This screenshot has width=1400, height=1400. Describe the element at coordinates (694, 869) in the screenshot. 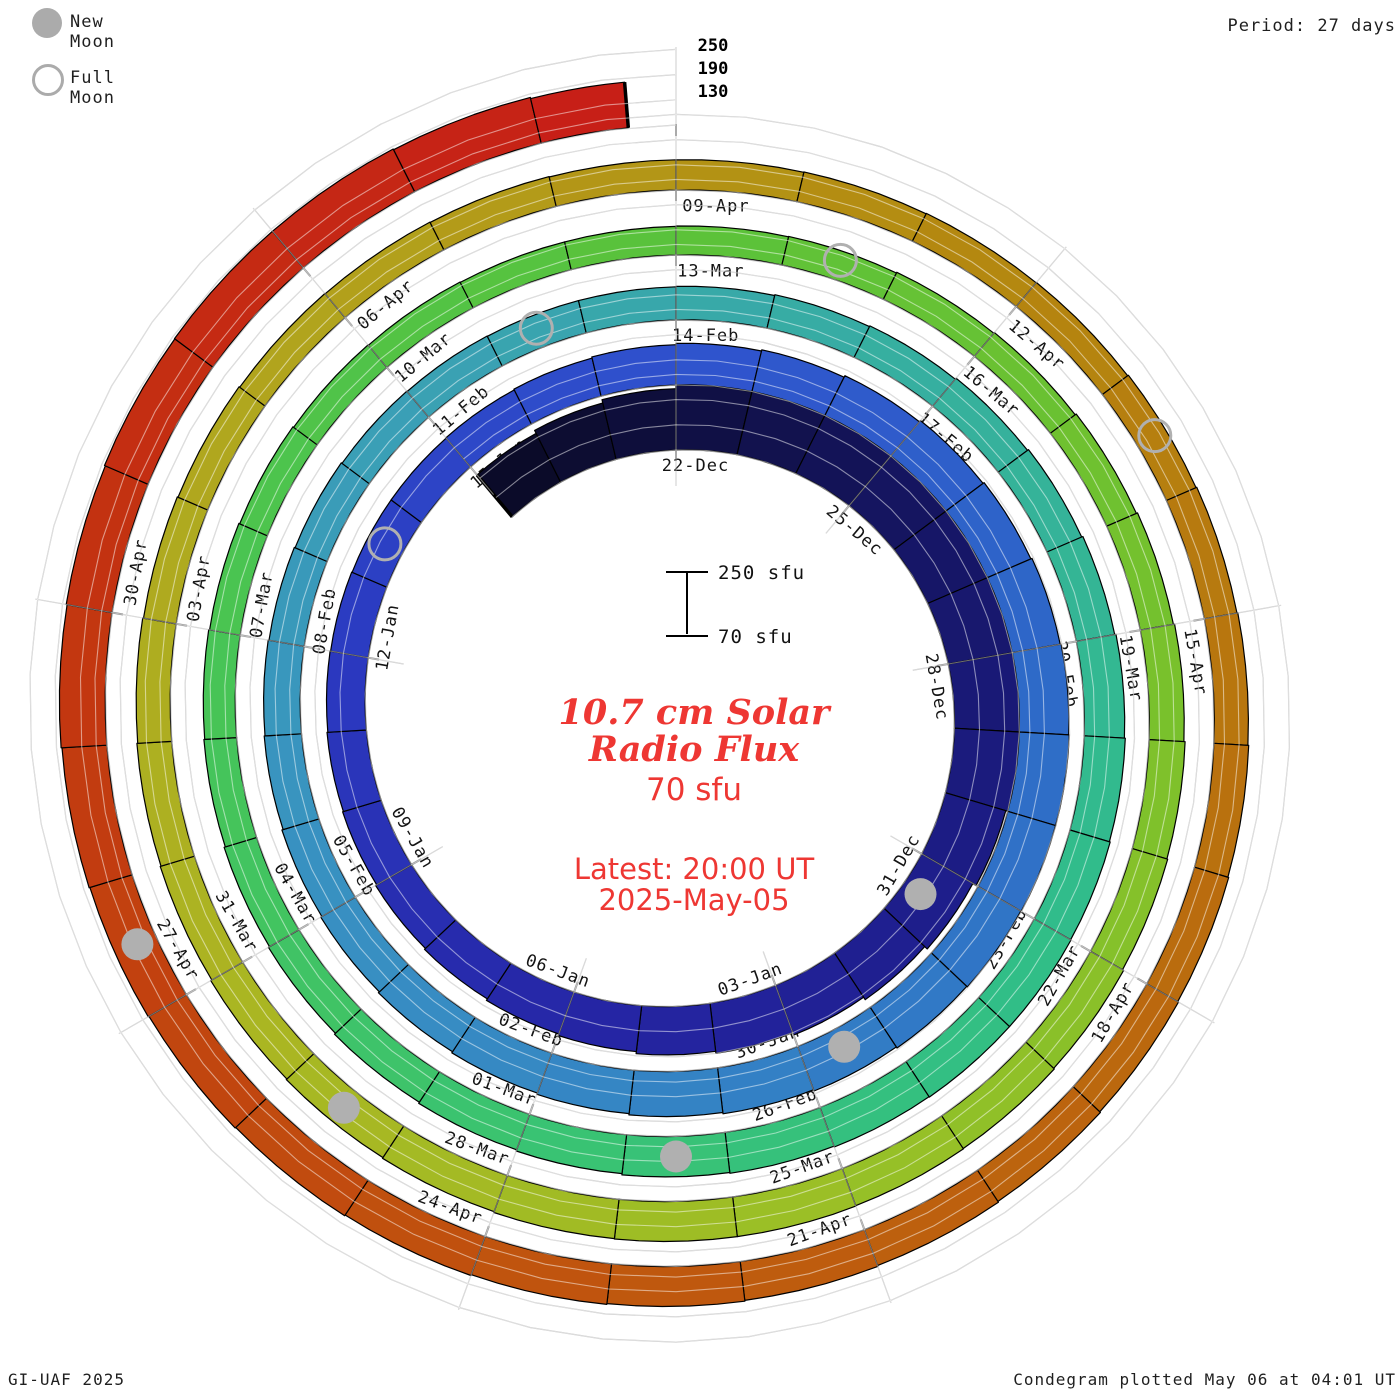

I see `latest-line1: Latest: 20:00 UT` at that location.